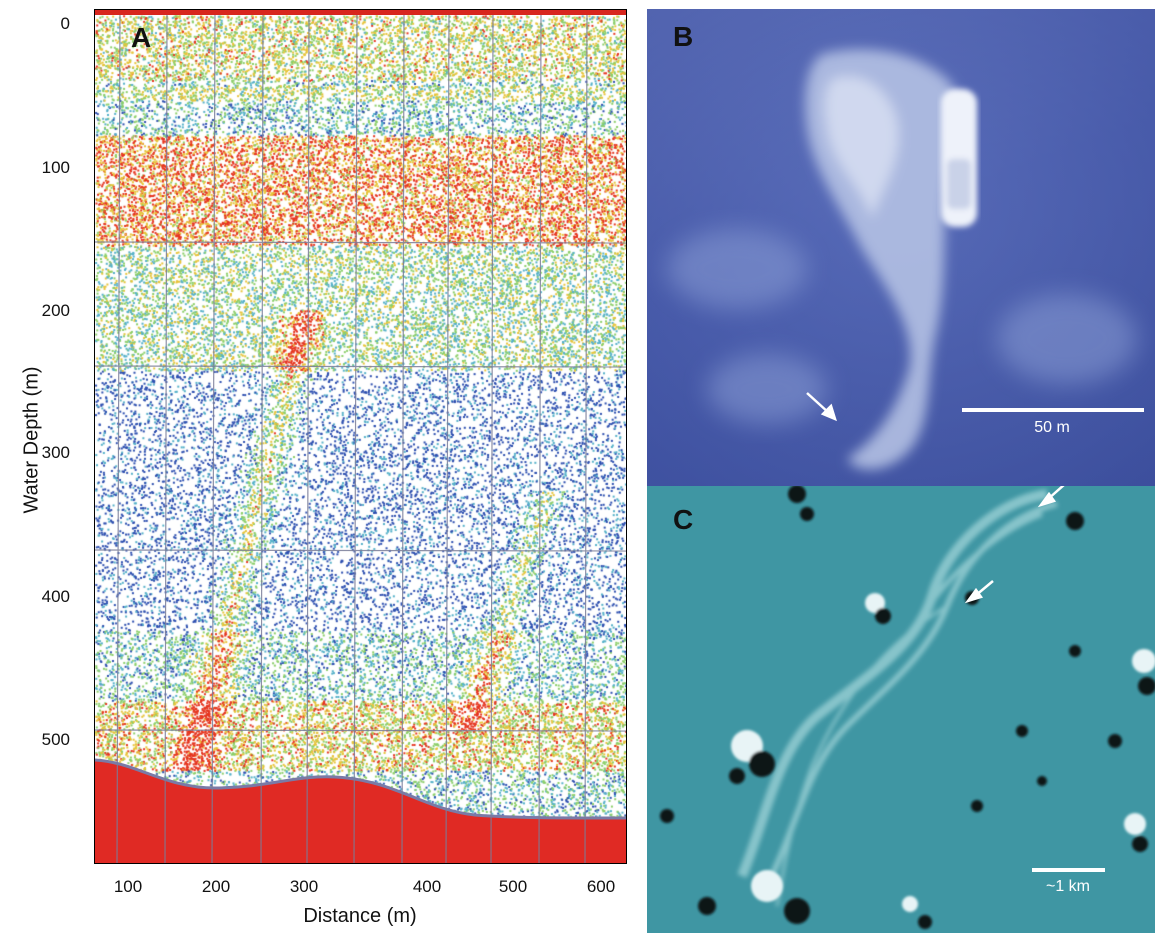 The width and height of the screenshot is (1155, 933). Describe the element at coordinates (1053, 410) in the screenshot. I see `scale-bar-b` at that location.